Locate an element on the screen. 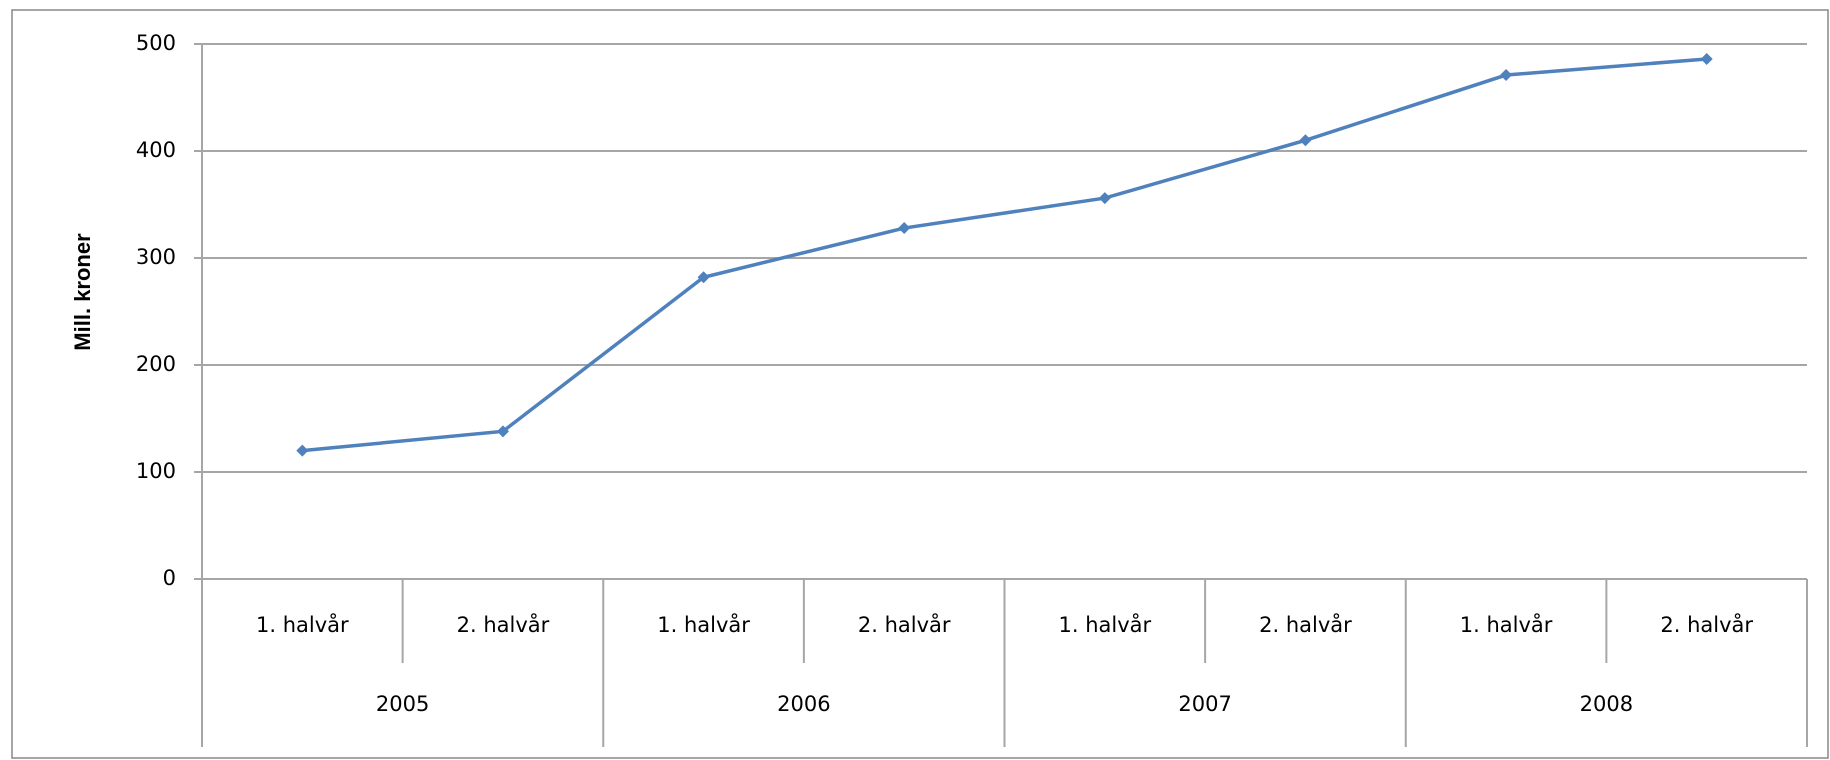  group-label: 2006 is located at coordinates (803, 704).